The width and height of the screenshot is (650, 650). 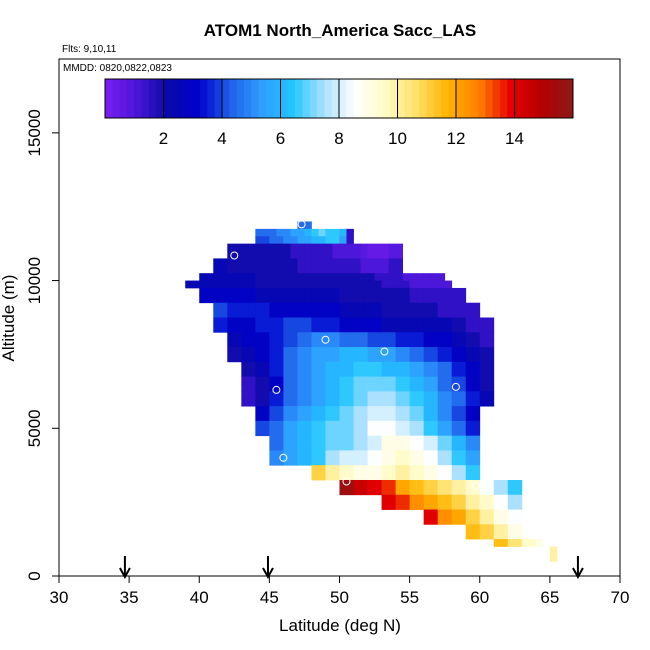 I want to click on colorbar-tick-label: 14, so click(x=514, y=138).